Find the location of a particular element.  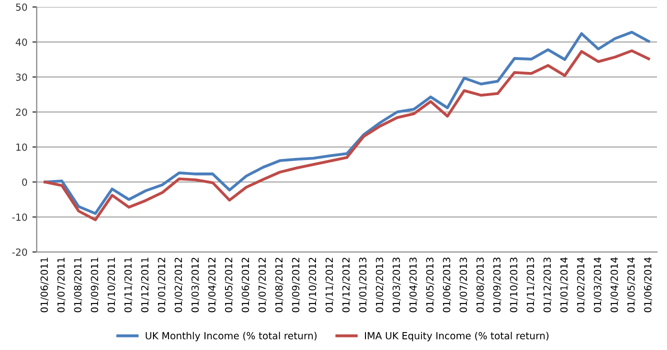

x-tick-label: 01/07/2011 is located at coordinates (61, 285).